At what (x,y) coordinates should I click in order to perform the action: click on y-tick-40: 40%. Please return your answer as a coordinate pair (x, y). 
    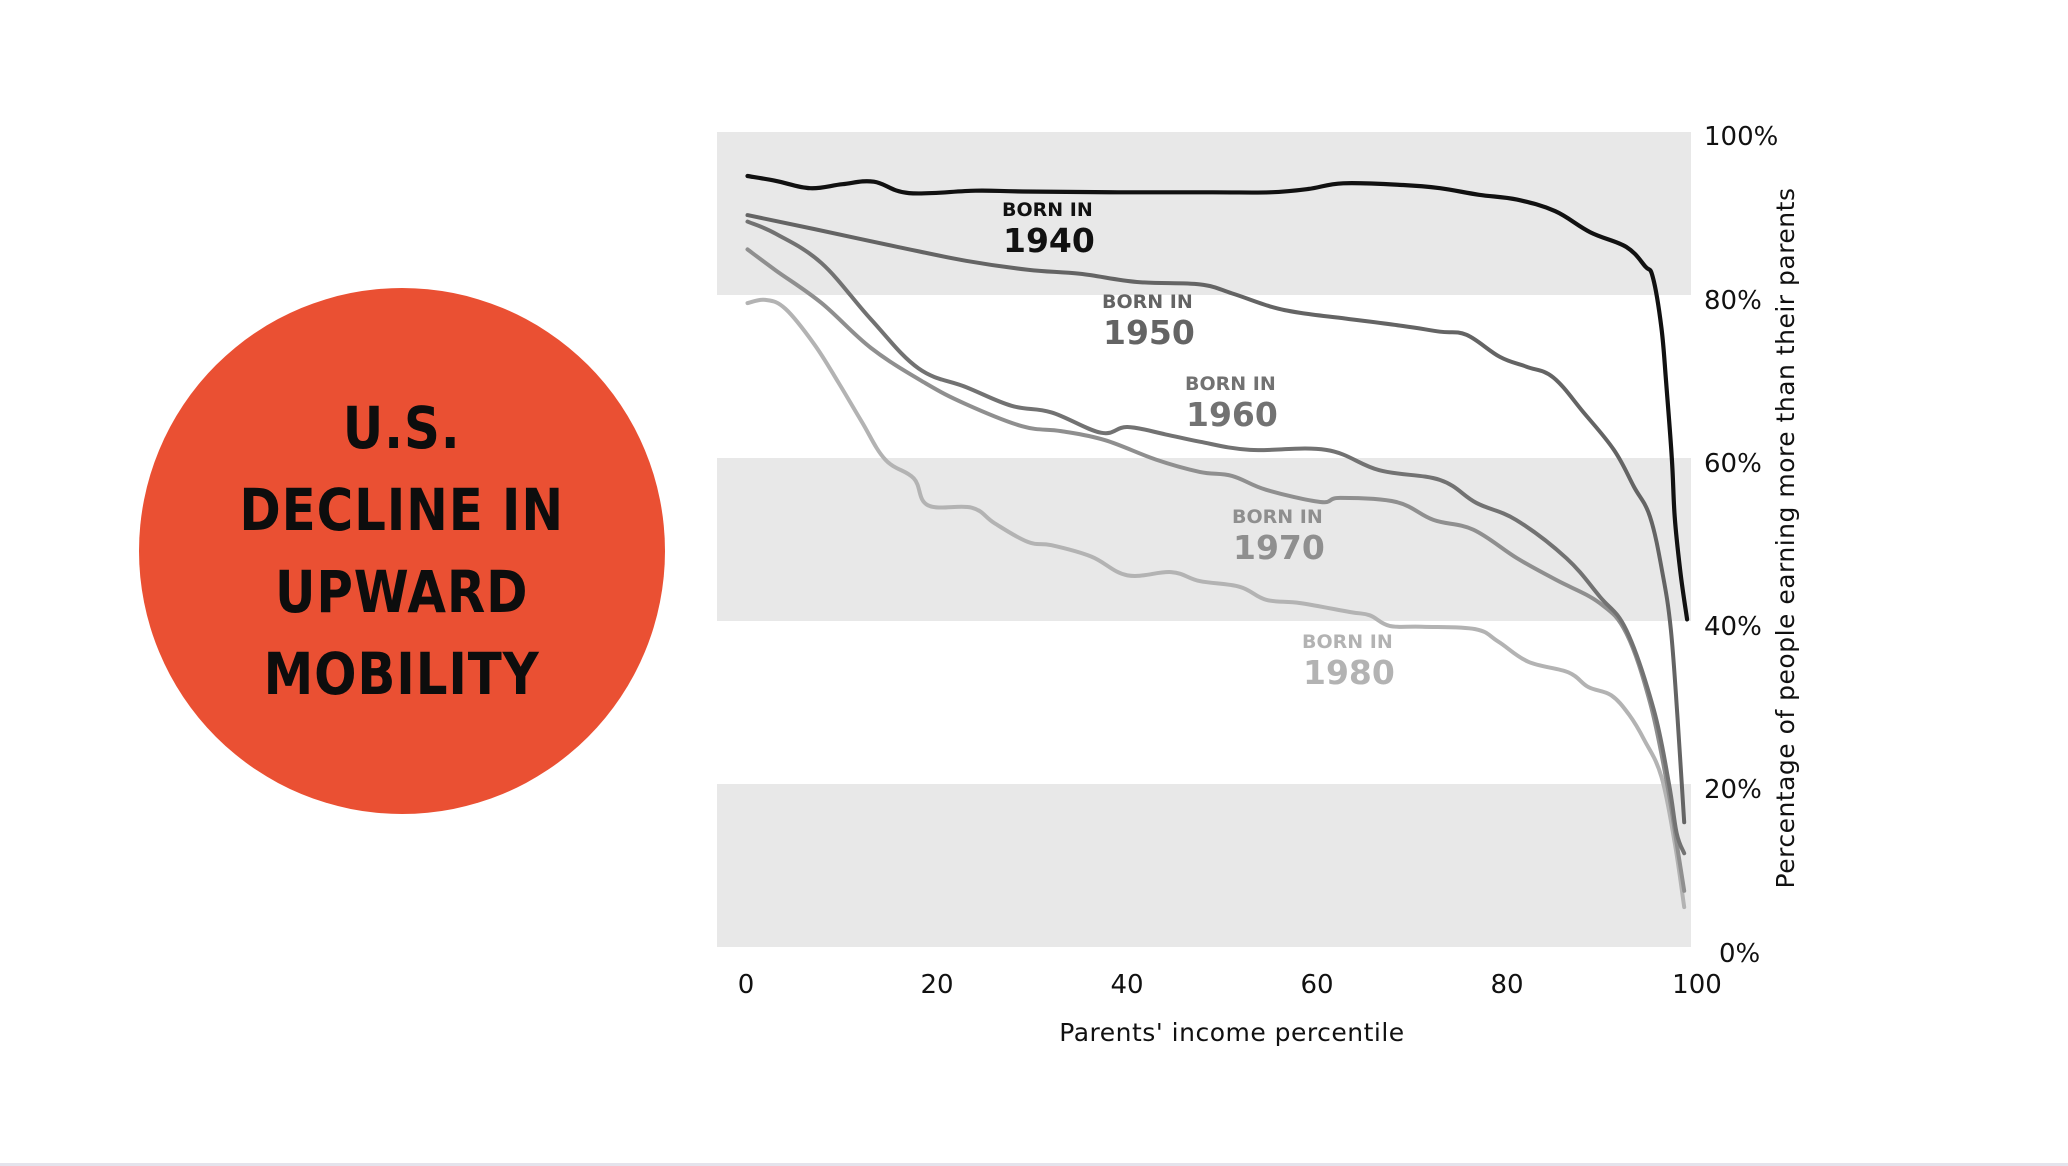
    Looking at the image, I should click on (1733, 627).